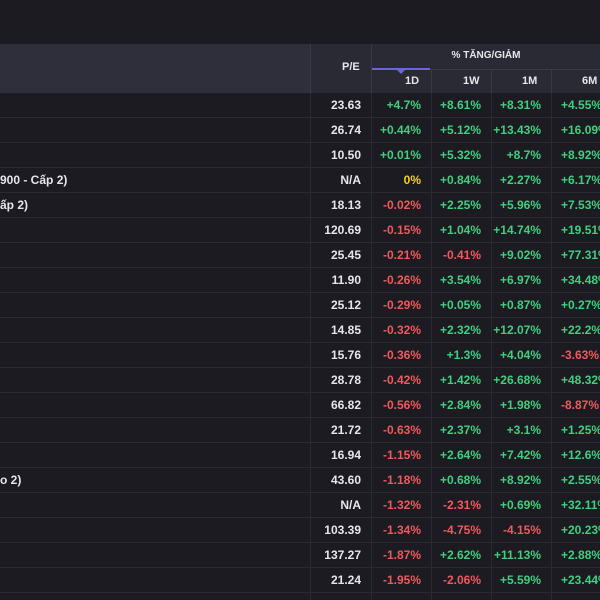 The width and height of the screenshot is (600, 600). Describe the element at coordinates (300, 455) in the screenshot. I see `table-row: 16.94 -1.15% +2.64% +7.42% +12.6%` at that location.